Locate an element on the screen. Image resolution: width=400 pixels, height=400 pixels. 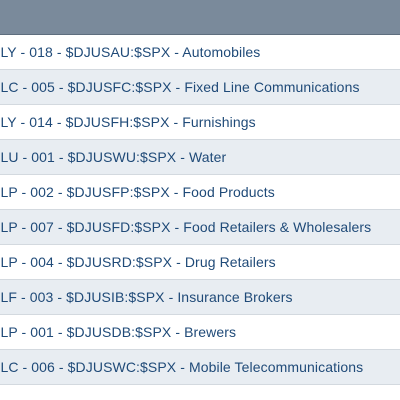
list-item: XLP - 002 - $DJUSFP:$SPX - Food Products is located at coordinates (200, 192).